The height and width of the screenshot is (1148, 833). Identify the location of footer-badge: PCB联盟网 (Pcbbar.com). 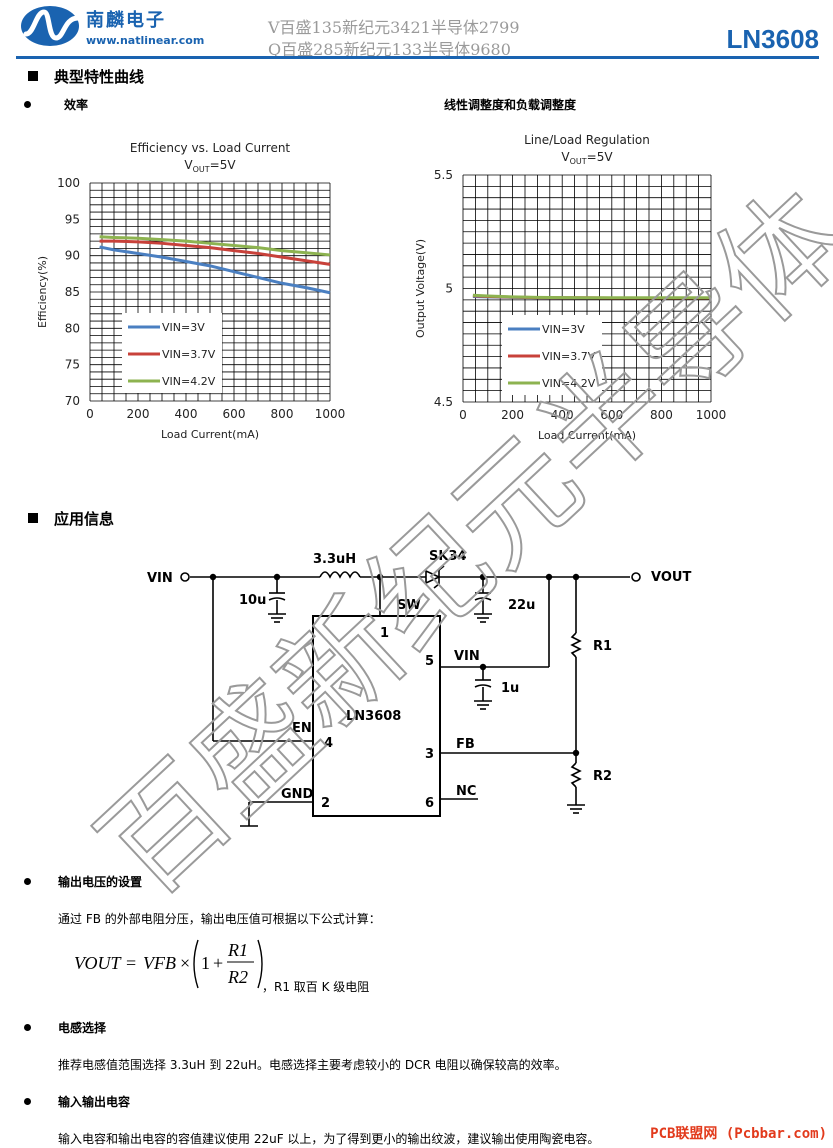
(738, 1134).